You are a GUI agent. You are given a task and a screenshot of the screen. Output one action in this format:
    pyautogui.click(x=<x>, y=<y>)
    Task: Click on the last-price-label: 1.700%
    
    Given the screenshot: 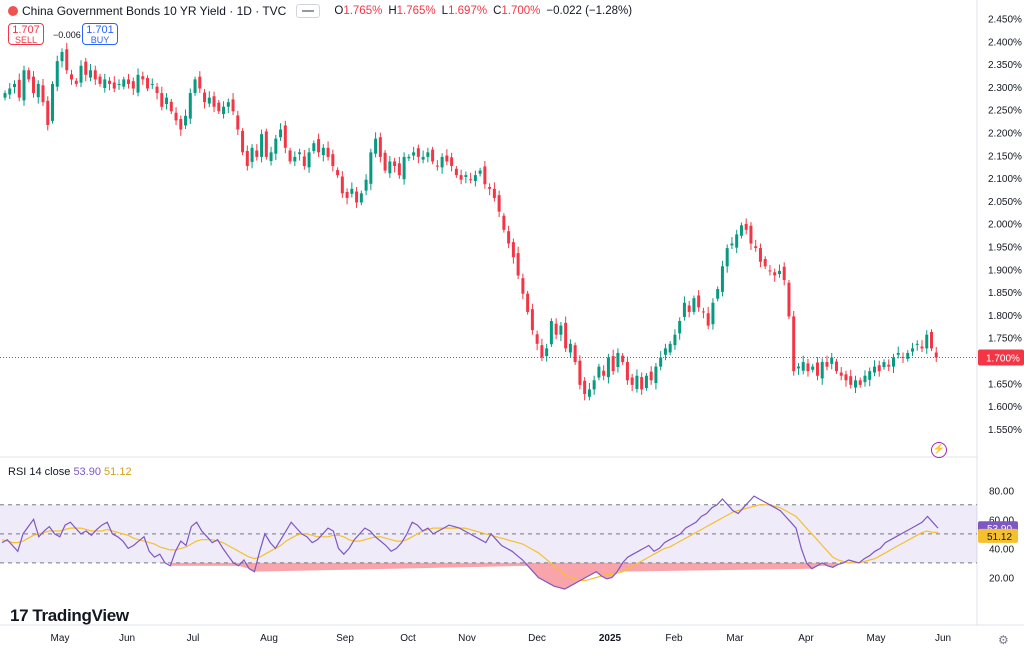 What is the action you would take?
    pyautogui.click(x=1003, y=358)
    